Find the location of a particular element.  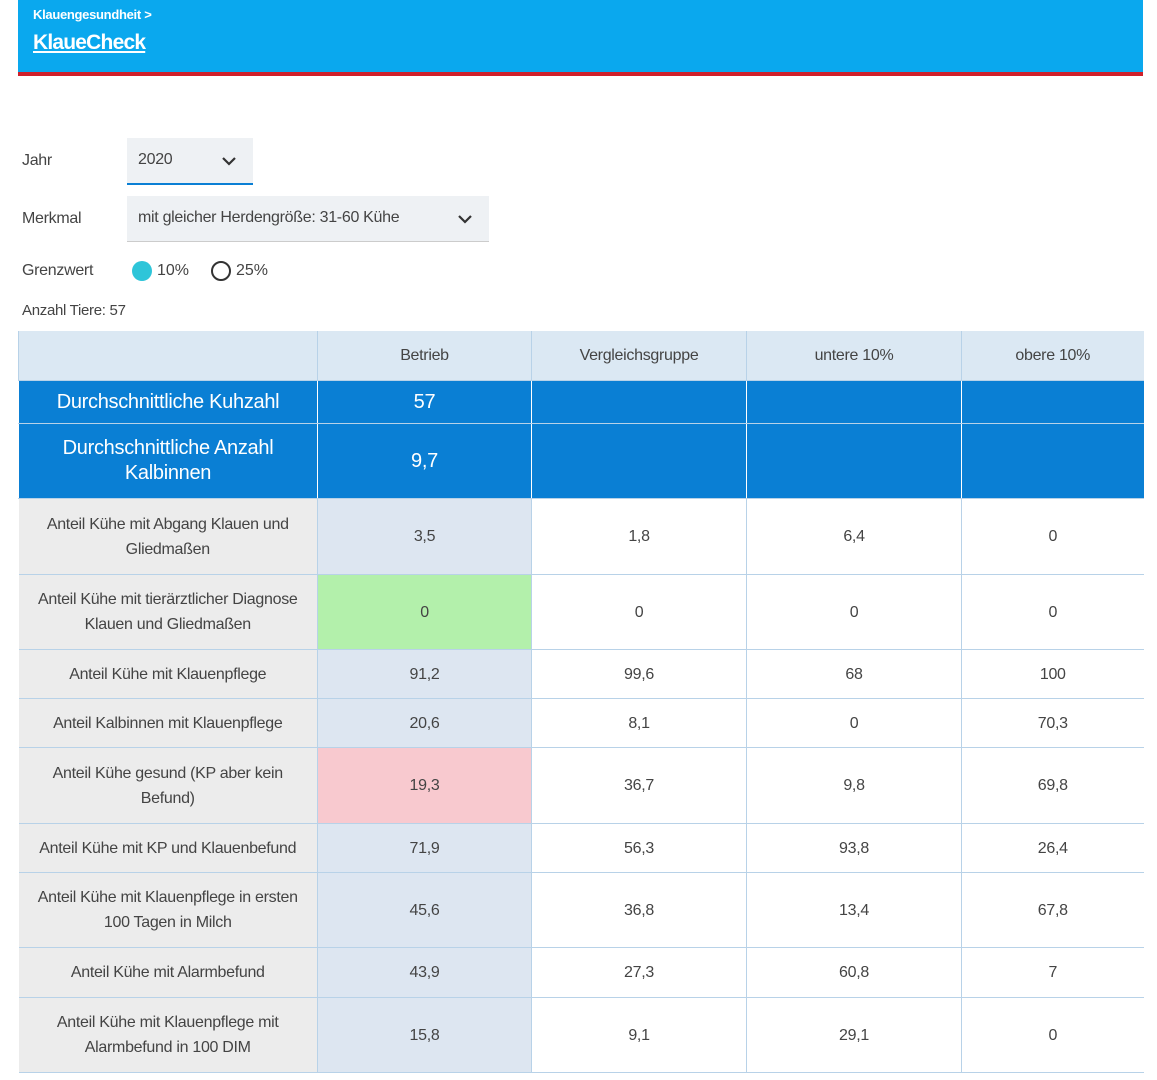

value-cell: 26,4 is located at coordinates (1052, 848).